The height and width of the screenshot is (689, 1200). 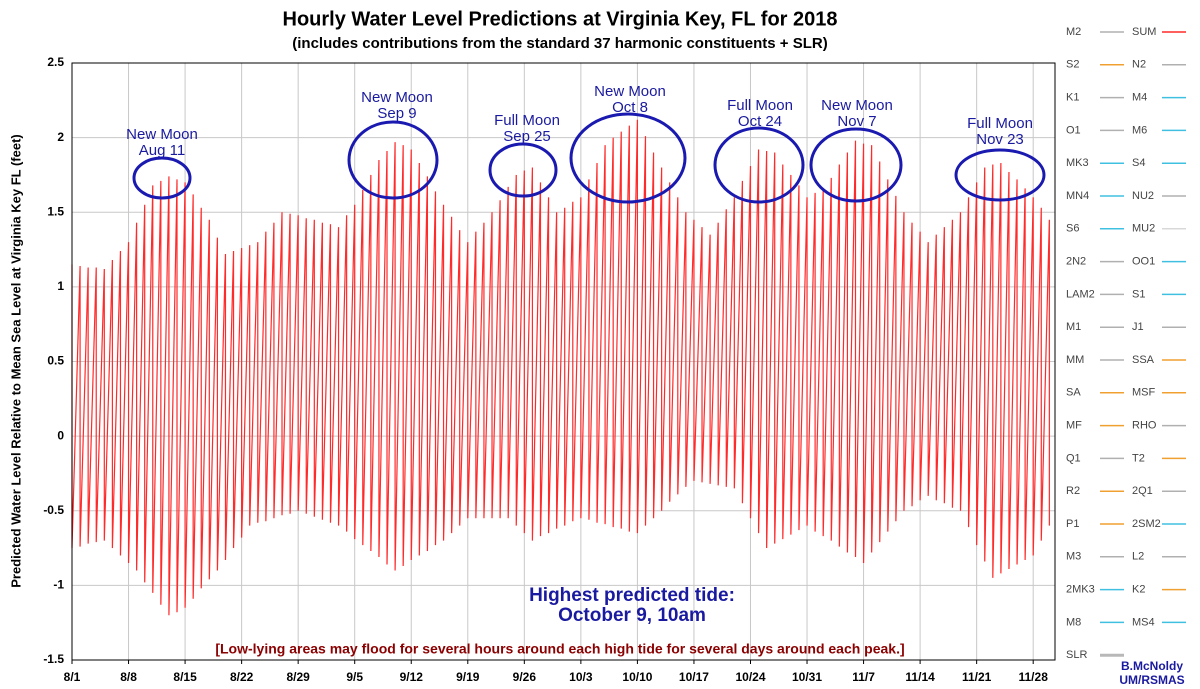 What do you see at coordinates (1073, 32) in the screenshot?
I see `legend-label: M2` at bounding box center [1073, 32].